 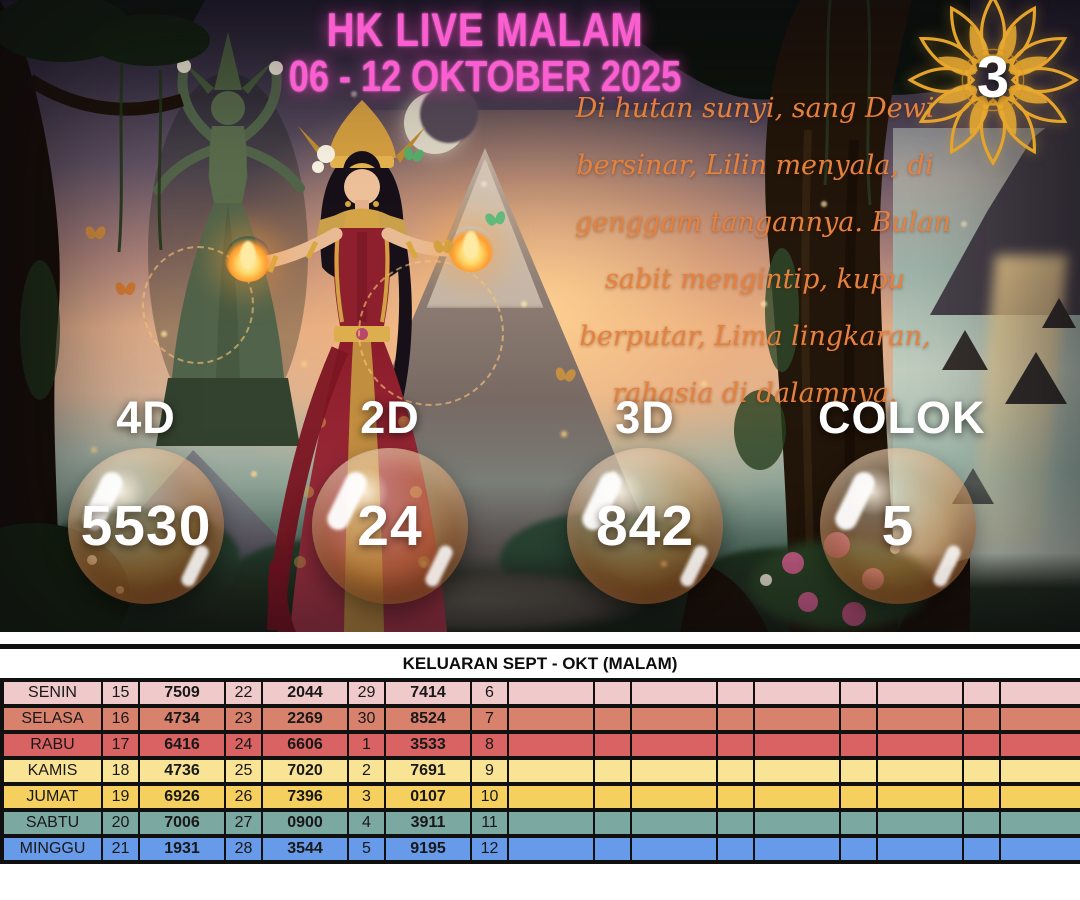 I want to click on date-cell: 29, so click(x=366, y=693).